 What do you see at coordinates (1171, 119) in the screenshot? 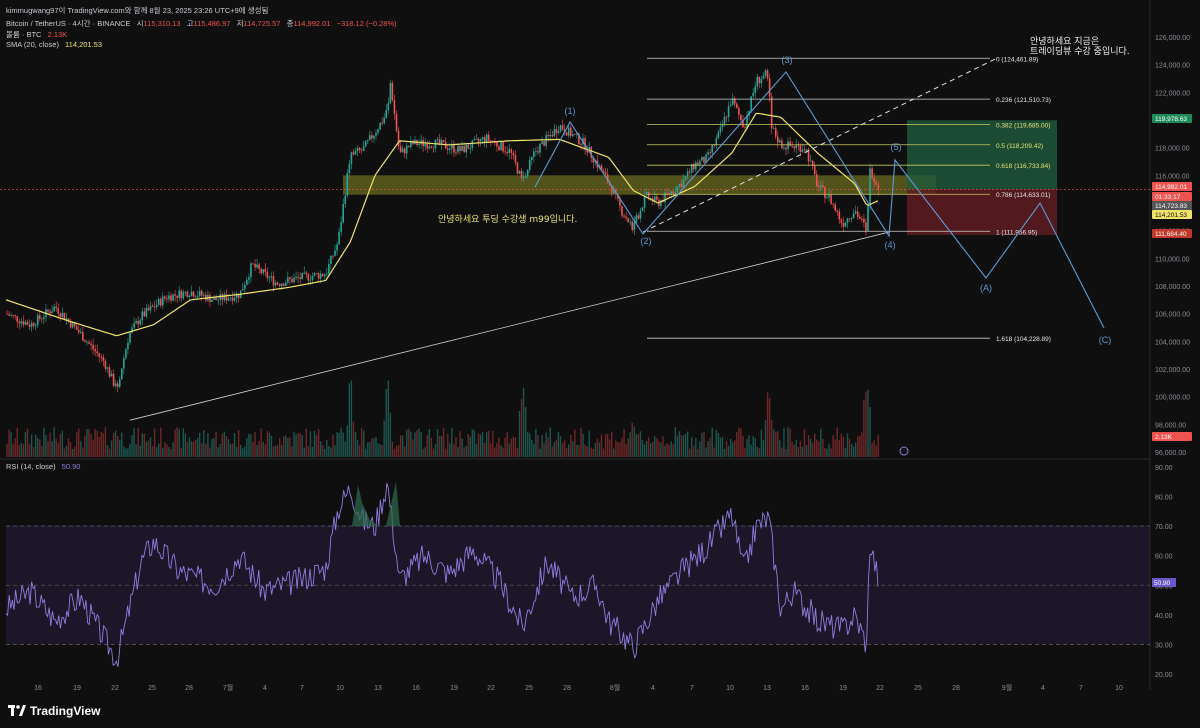
I see `price-badge-text: 119,978.63` at bounding box center [1171, 119].